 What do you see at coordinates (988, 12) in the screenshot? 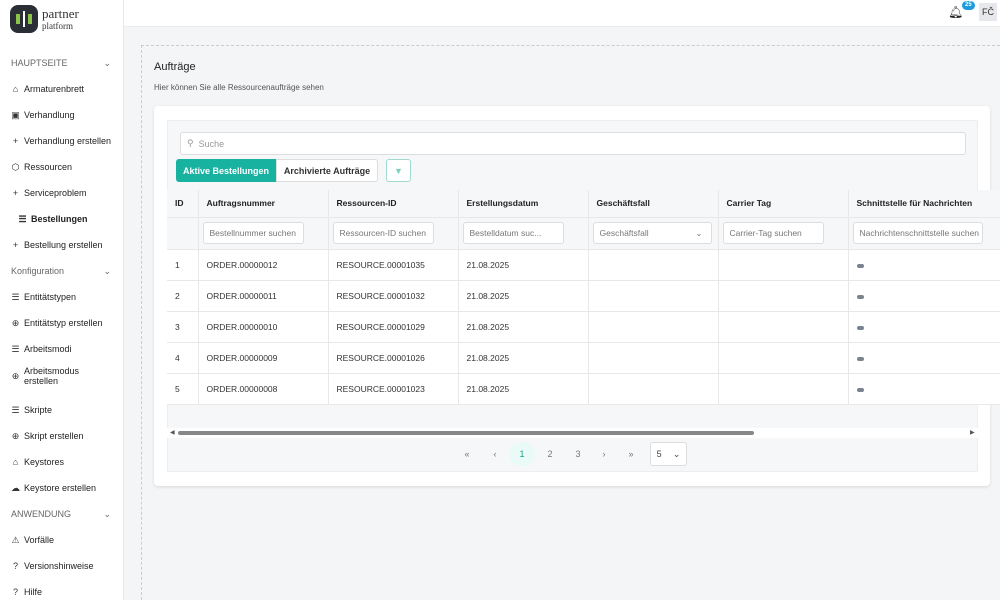
I see `avatar: FČ` at bounding box center [988, 12].